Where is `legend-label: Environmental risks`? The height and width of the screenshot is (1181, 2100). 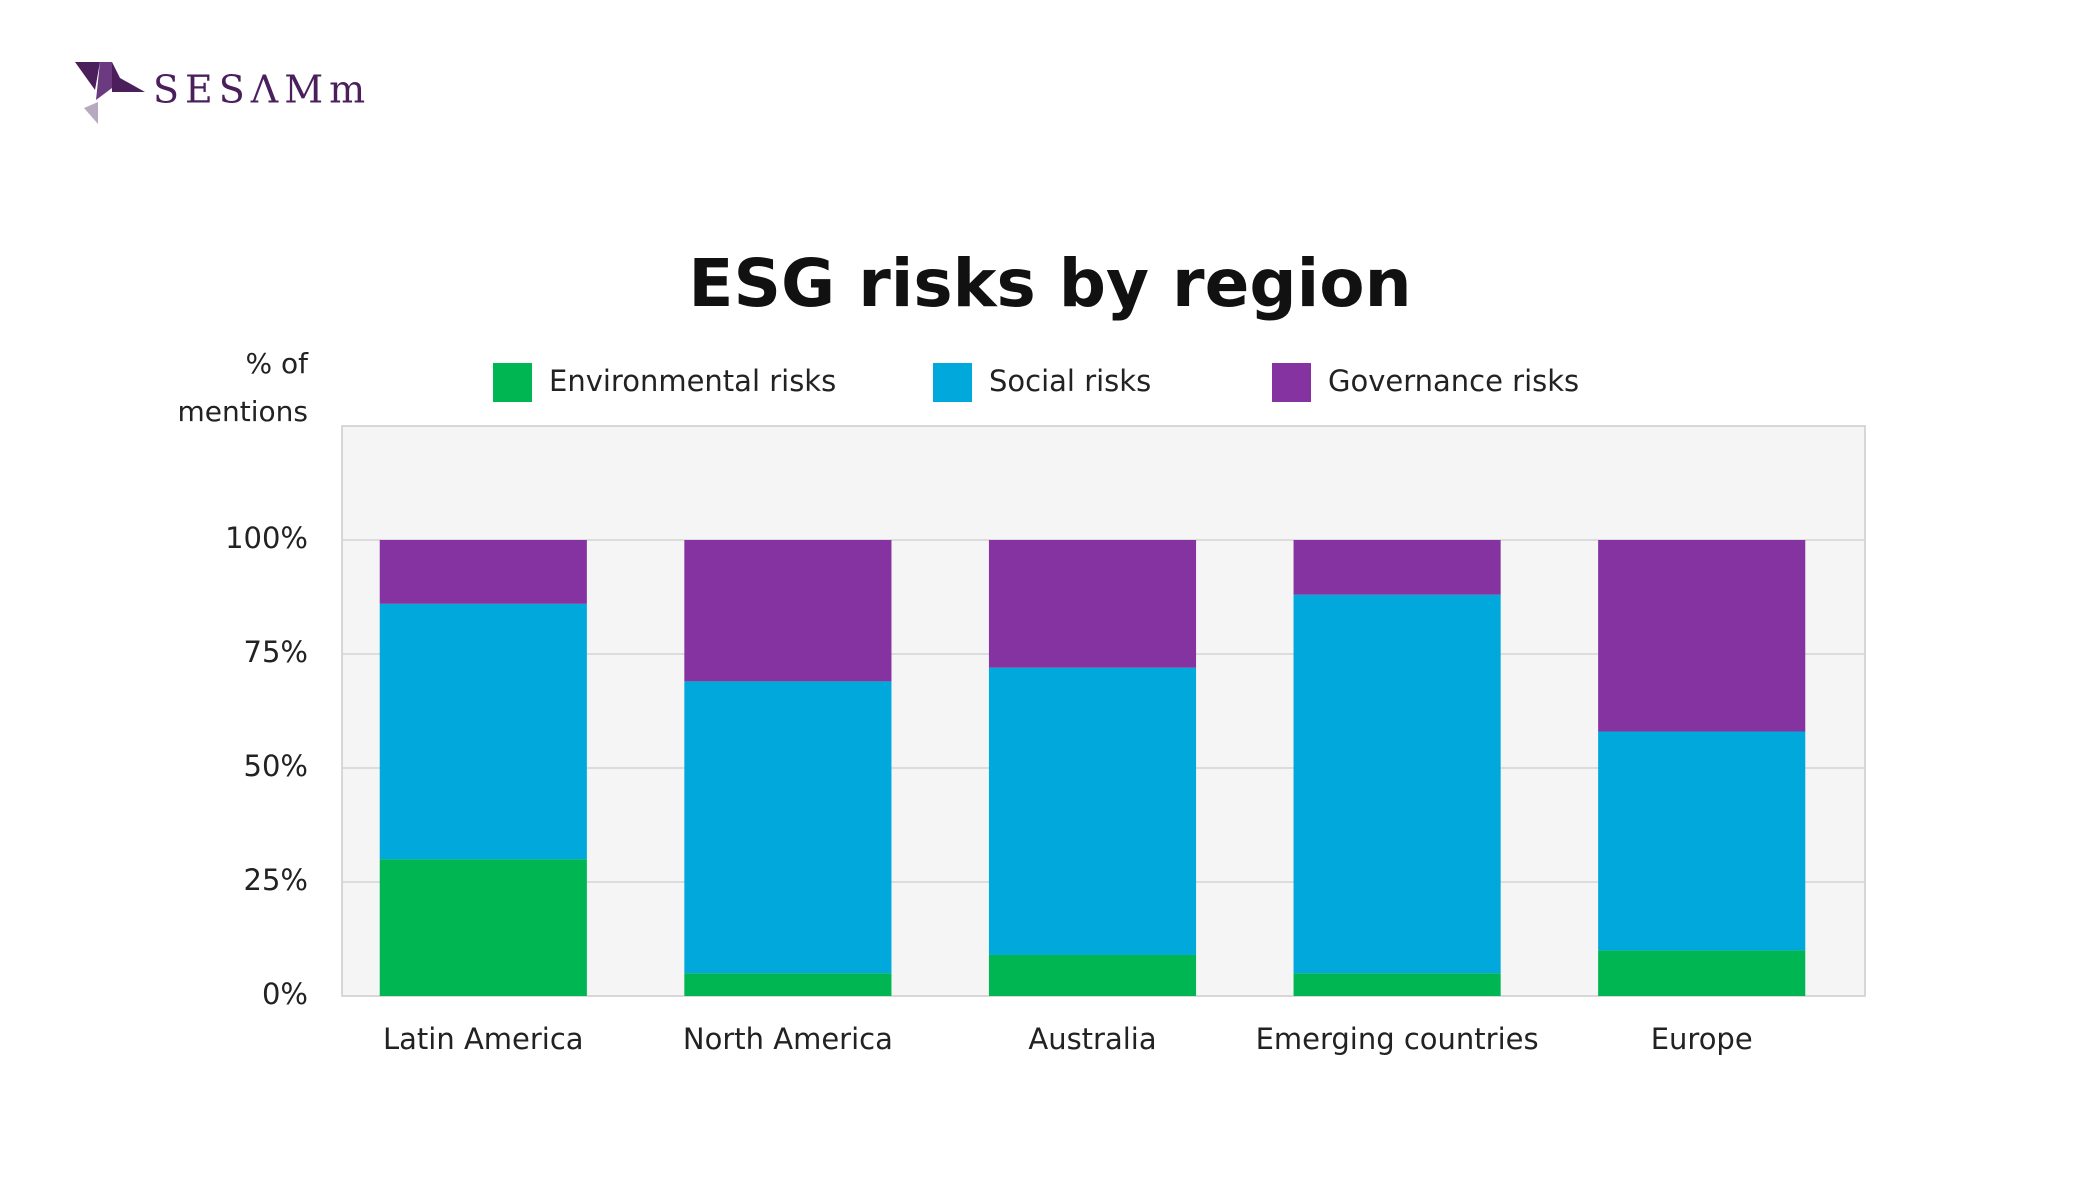
legend-label: Environmental risks is located at coordinates (692, 381).